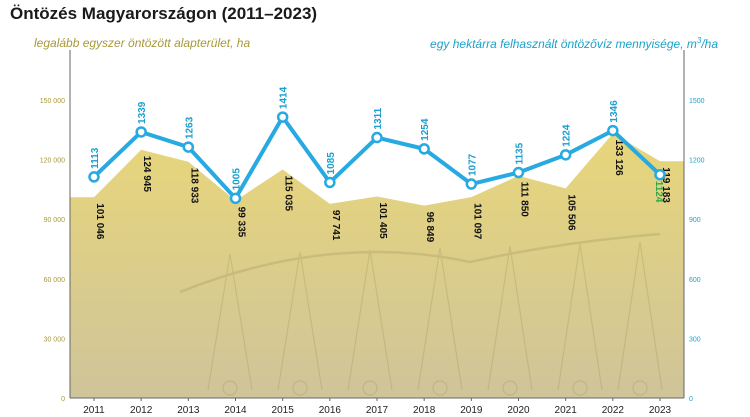 The height and width of the screenshot is (417, 750). Describe the element at coordinates (52, 161) in the screenshot. I see `left-axis-tick-label: 120 000` at that location.